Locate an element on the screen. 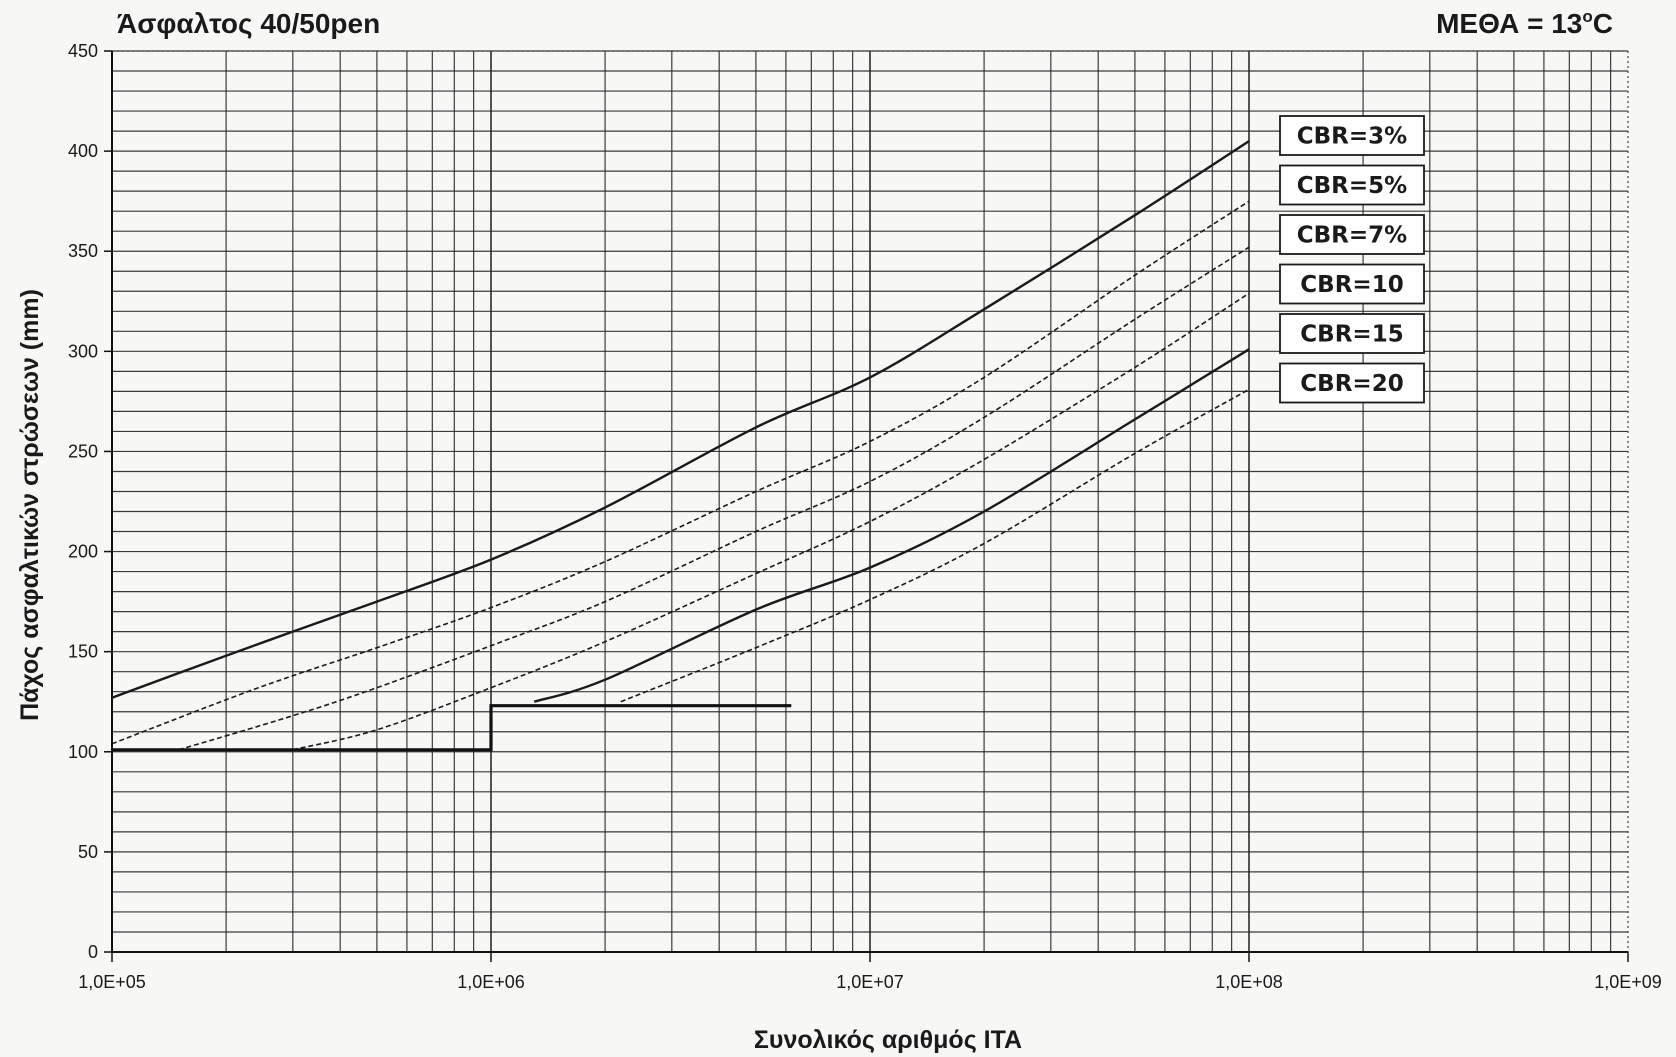 The width and height of the screenshot is (1676, 1057). legend-label: CBR=15 is located at coordinates (1351, 335).